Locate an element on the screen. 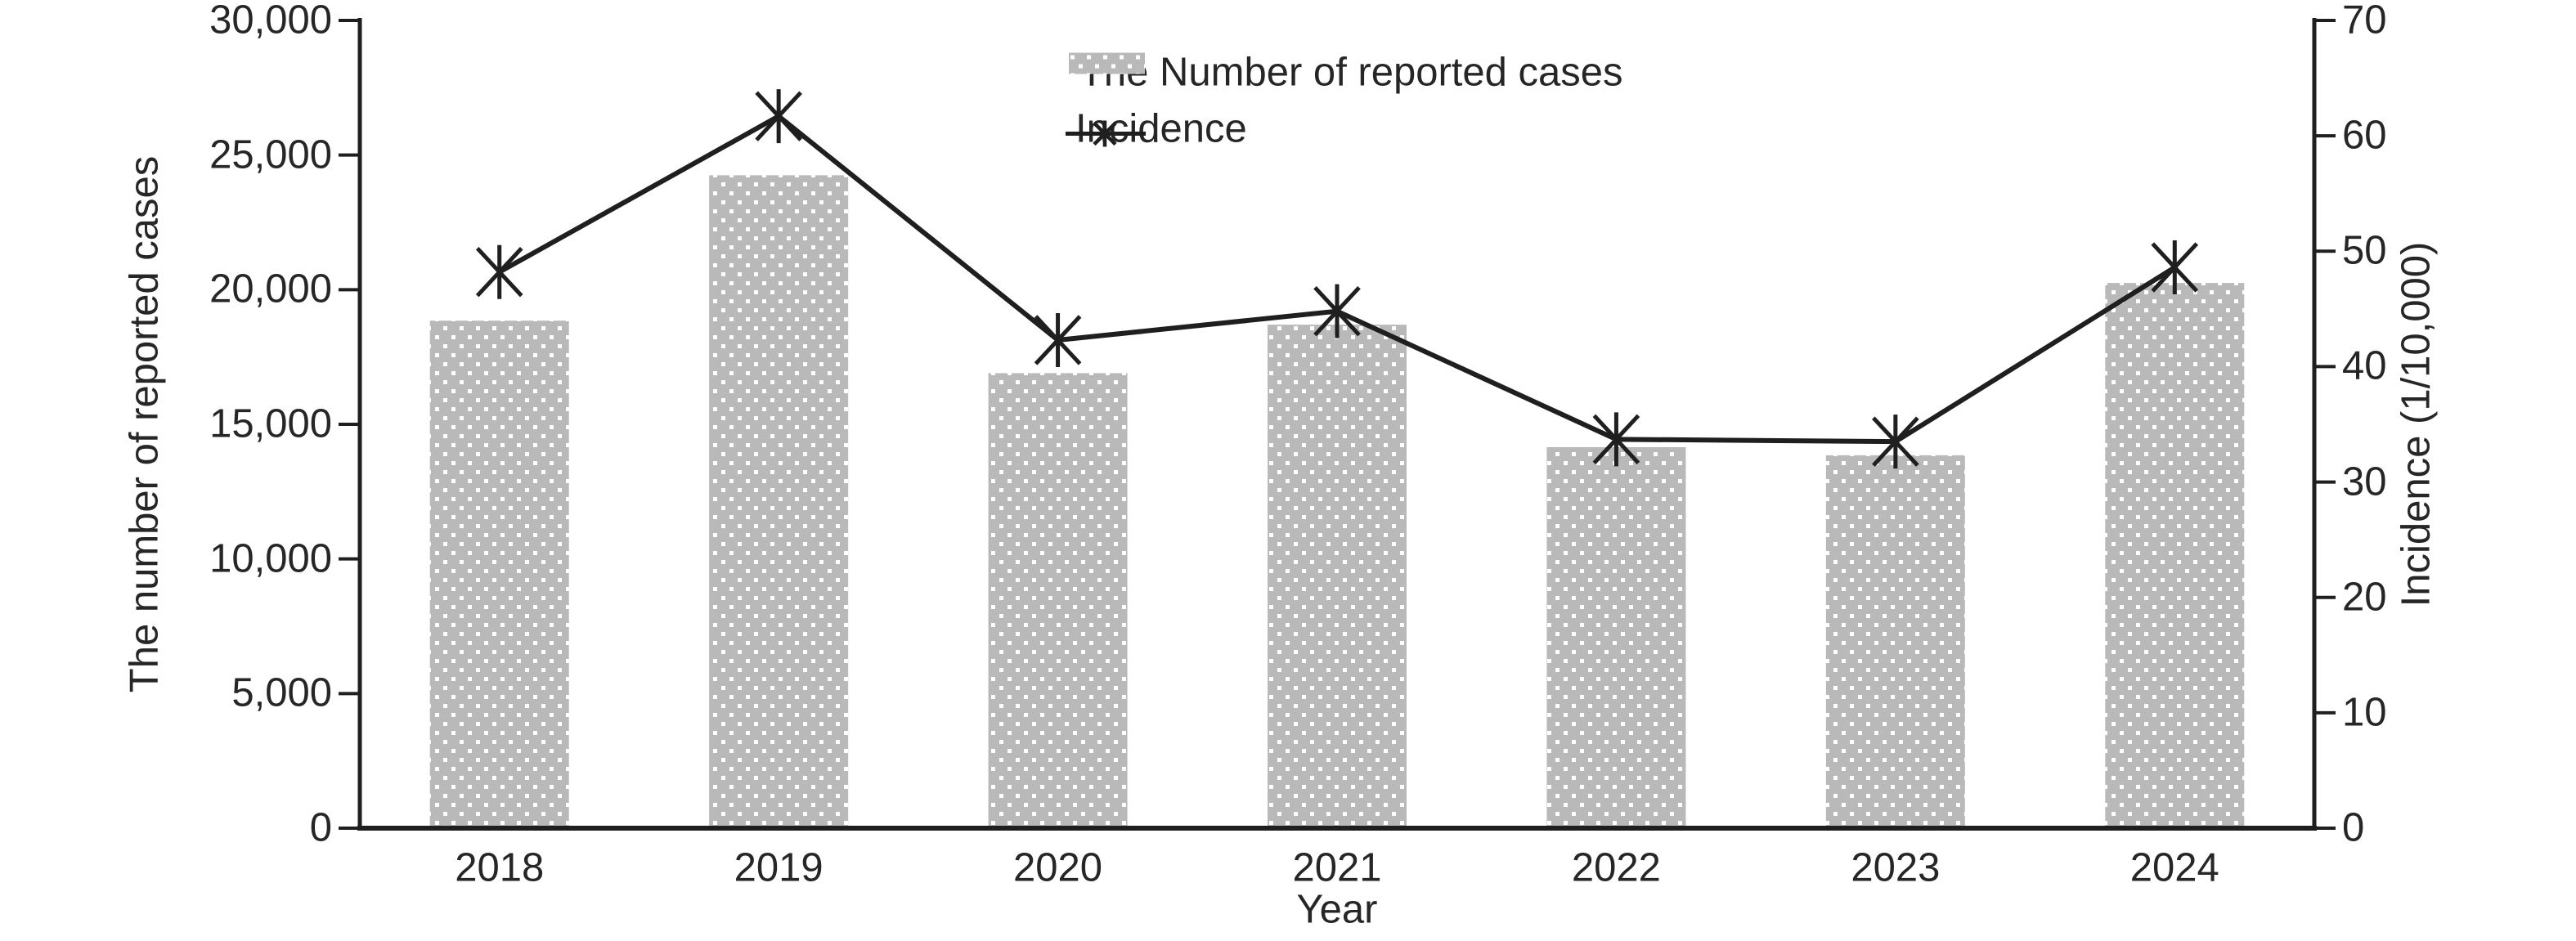 This screenshot has height=941, width=2576. right-axis-tick-label: 20 is located at coordinates (2364, 597).